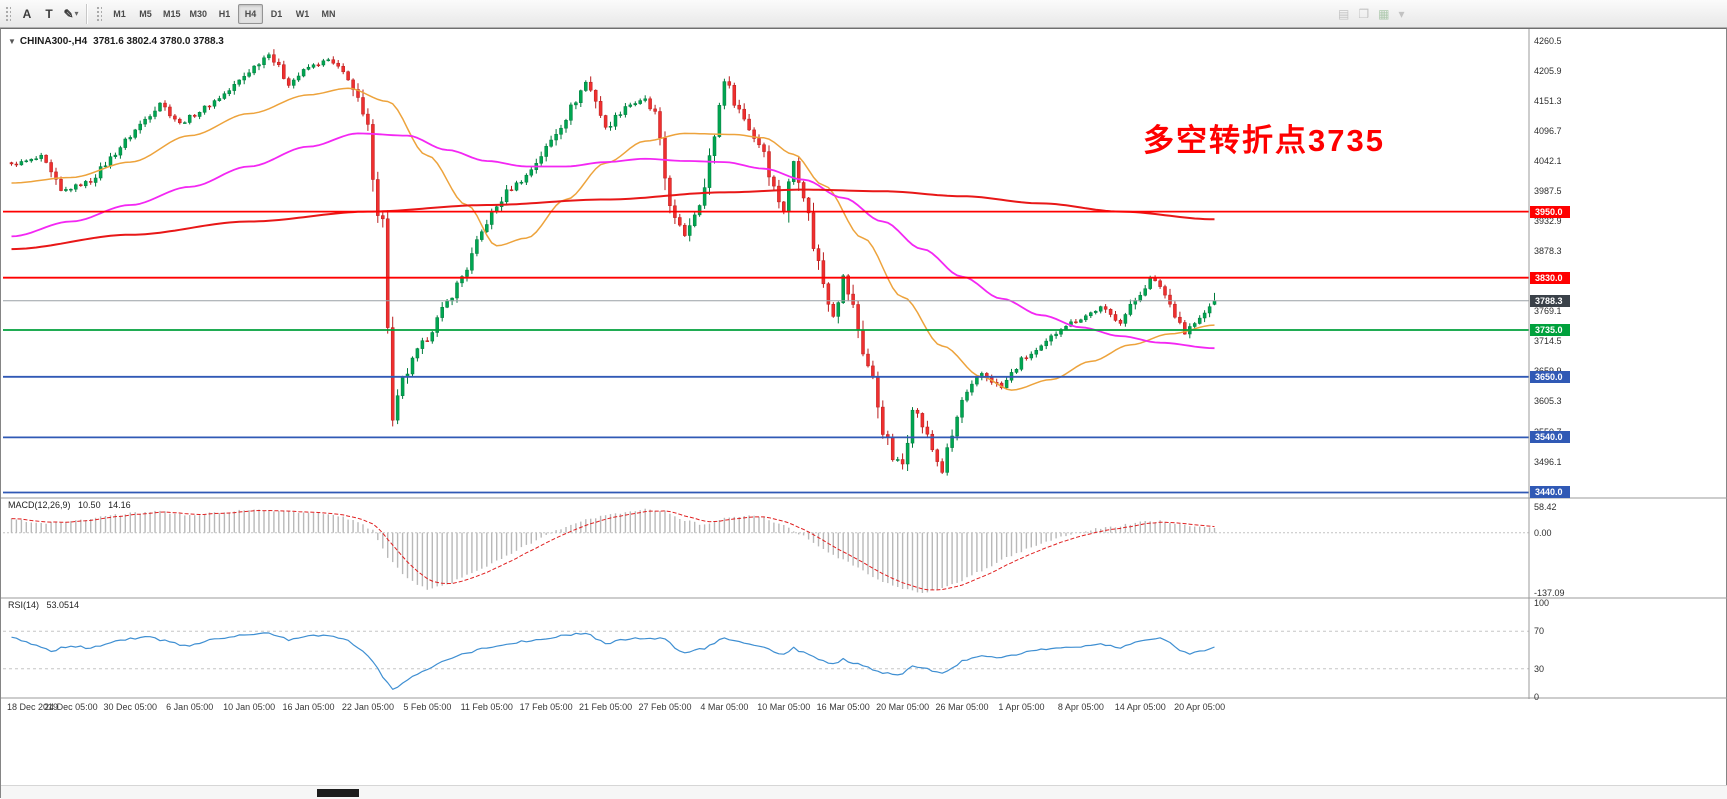  I want to click on timeframe-button-m15: M15, so click(172, 13).